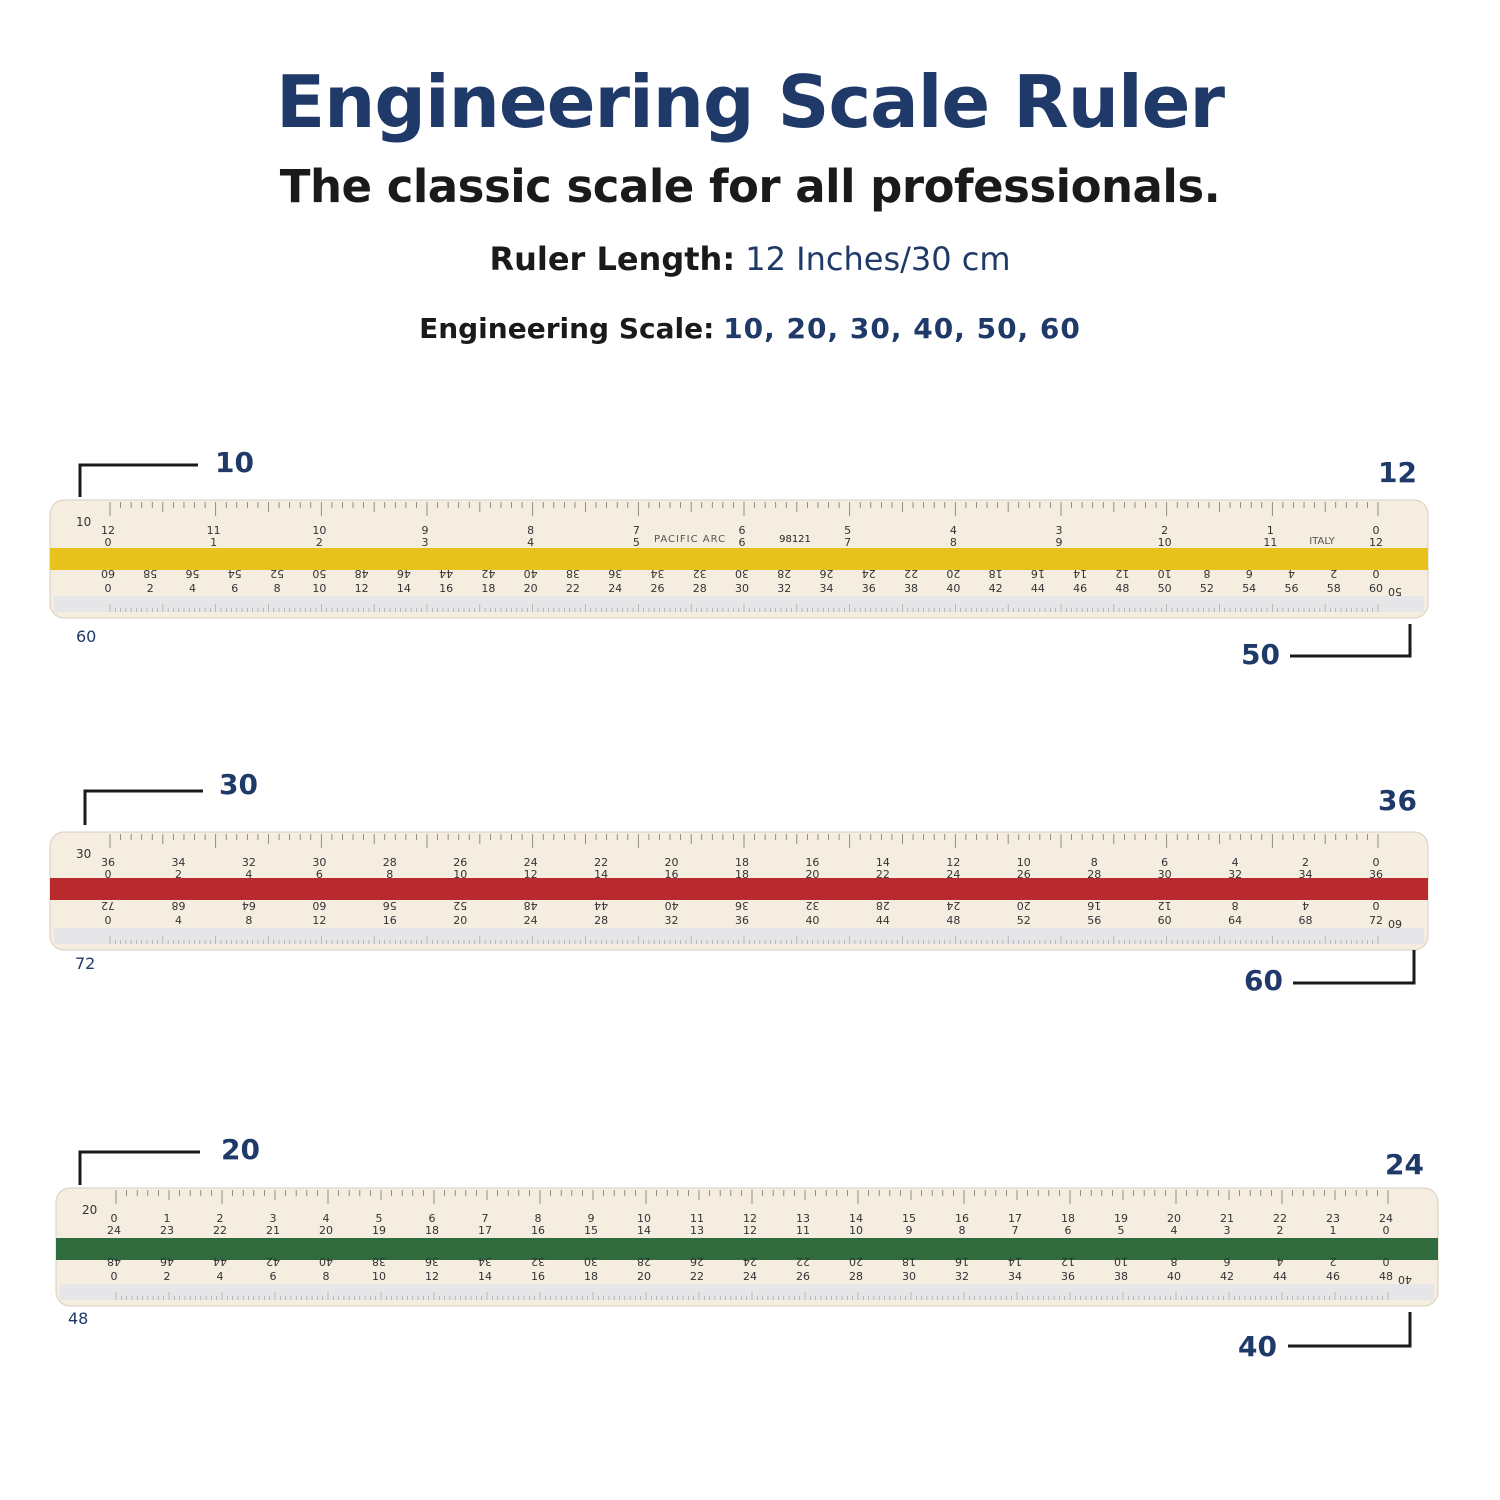 The height and width of the screenshot is (1500, 1500). What do you see at coordinates (1015, 1218) in the screenshot?
I see `scale-label: 17` at bounding box center [1015, 1218].